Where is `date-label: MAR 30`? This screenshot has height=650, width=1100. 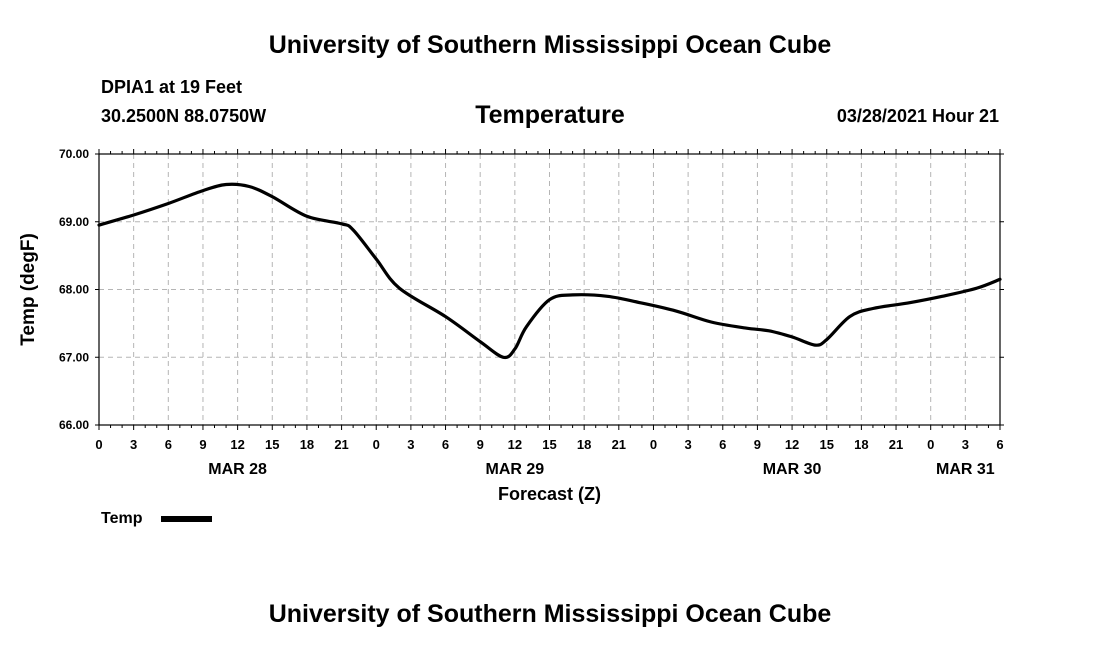 date-label: MAR 30 is located at coordinates (792, 469).